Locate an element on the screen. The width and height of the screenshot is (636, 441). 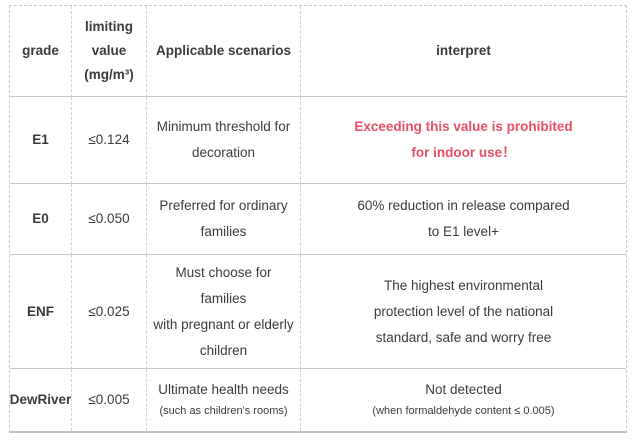
row-dewriver-interpret-note: (when formaldehyde content ≤ 0.005) is located at coordinates (463, 411).